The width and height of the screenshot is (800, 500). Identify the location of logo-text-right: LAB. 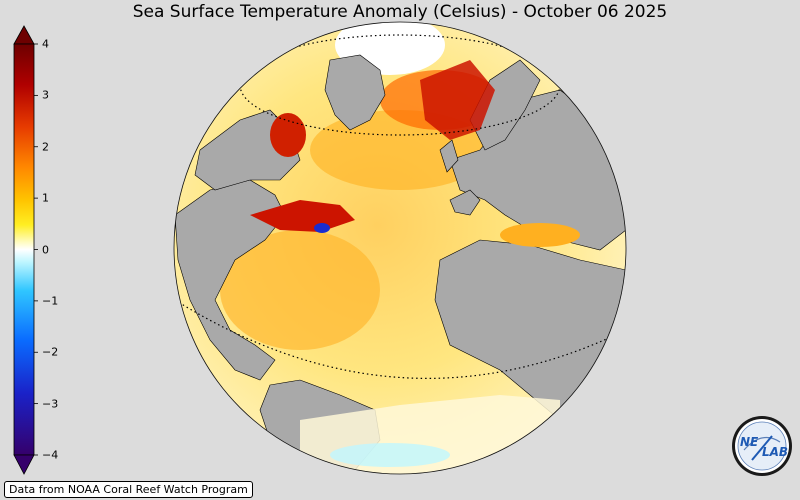
(775, 452).